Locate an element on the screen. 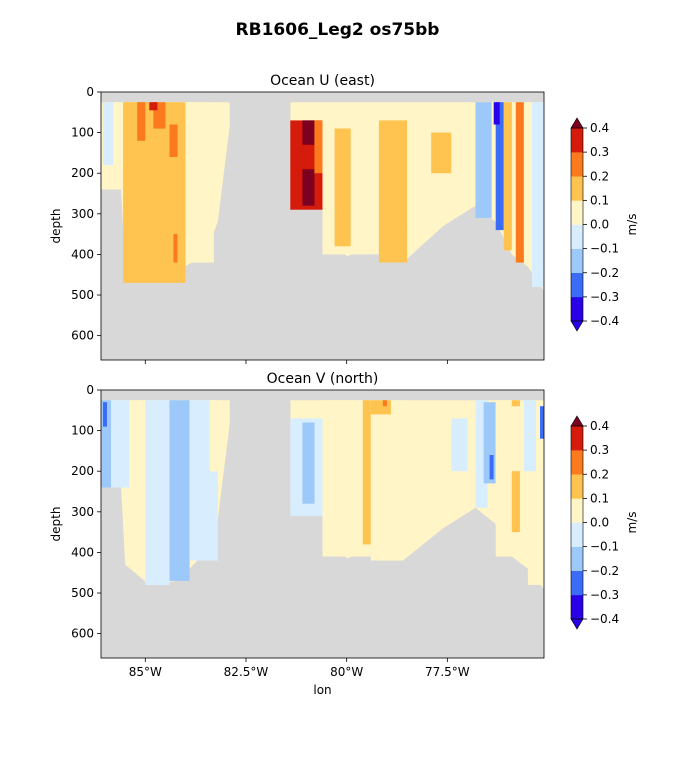 The image size is (675, 765). panel-title: Ocean V (north) is located at coordinates (323, 379).